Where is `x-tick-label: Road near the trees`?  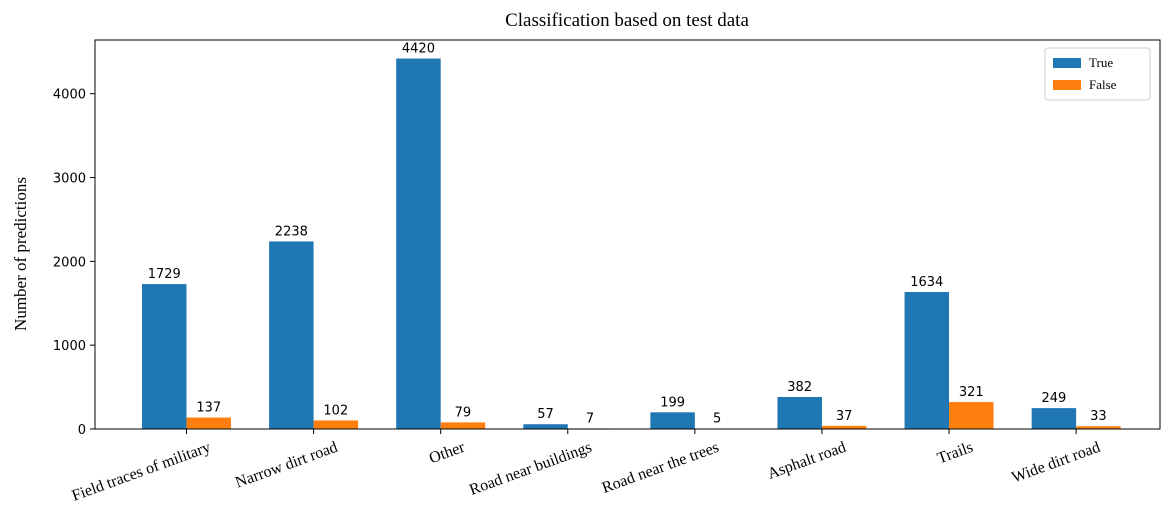 x-tick-label: Road near the trees is located at coordinates (660, 468).